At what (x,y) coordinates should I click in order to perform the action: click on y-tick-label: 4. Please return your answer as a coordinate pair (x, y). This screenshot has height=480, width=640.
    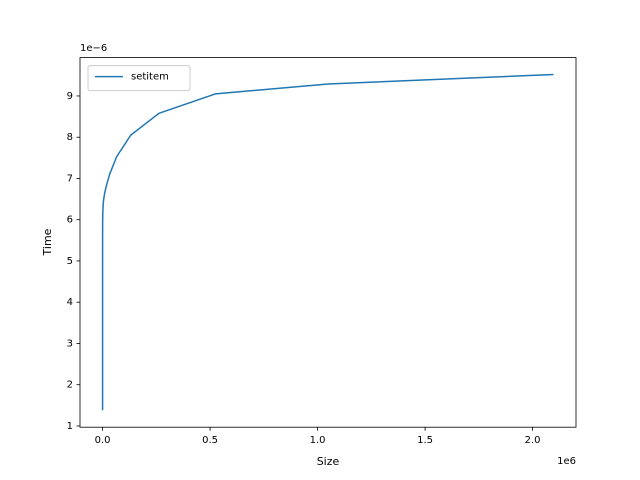
    Looking at the image, I should click on (70, 302).